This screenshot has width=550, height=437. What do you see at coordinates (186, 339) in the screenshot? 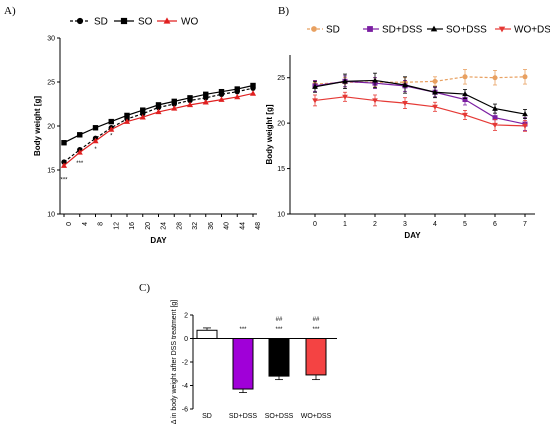
I see `c-ytick-label: 0` at bounding box center [186, 339].